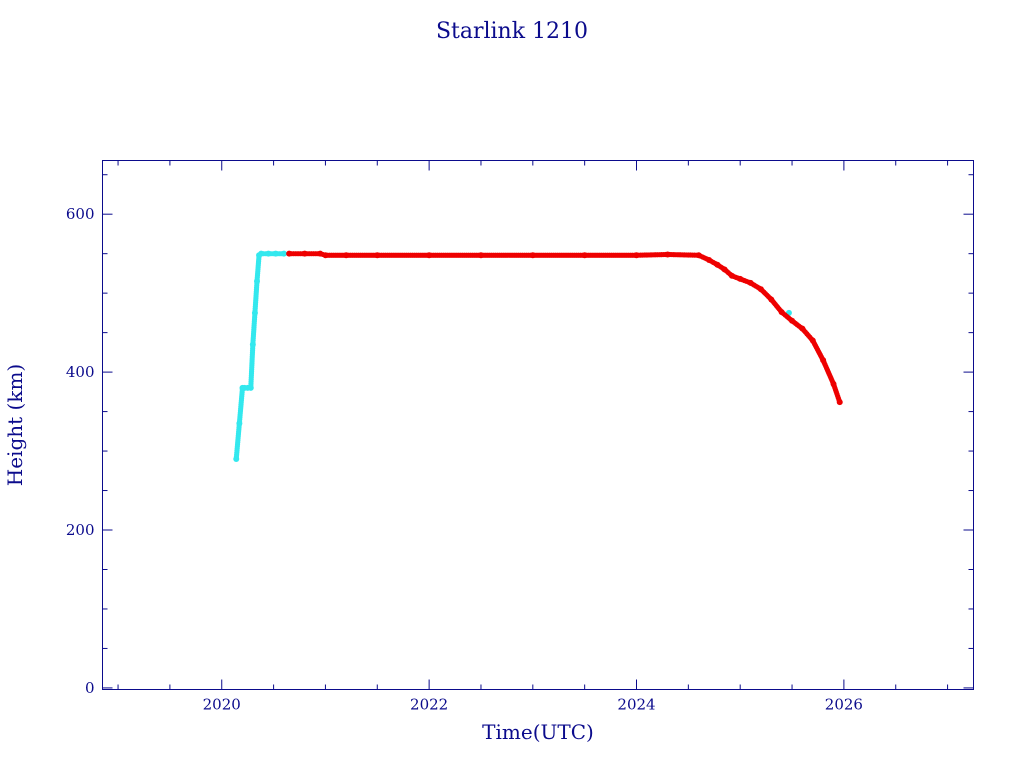 Image resolution: width=1024 pixels, height=768 pixels. I want to click on y-tick-label: 400, so click(80, 372).